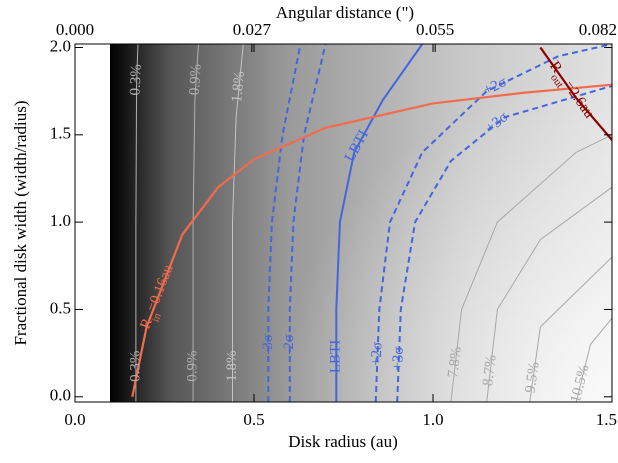 This screenshot has width=618, height=463. Describe the element at coordinates (606, 419) in the screenshot. I see `x-tick-label: 1.5` at that location.